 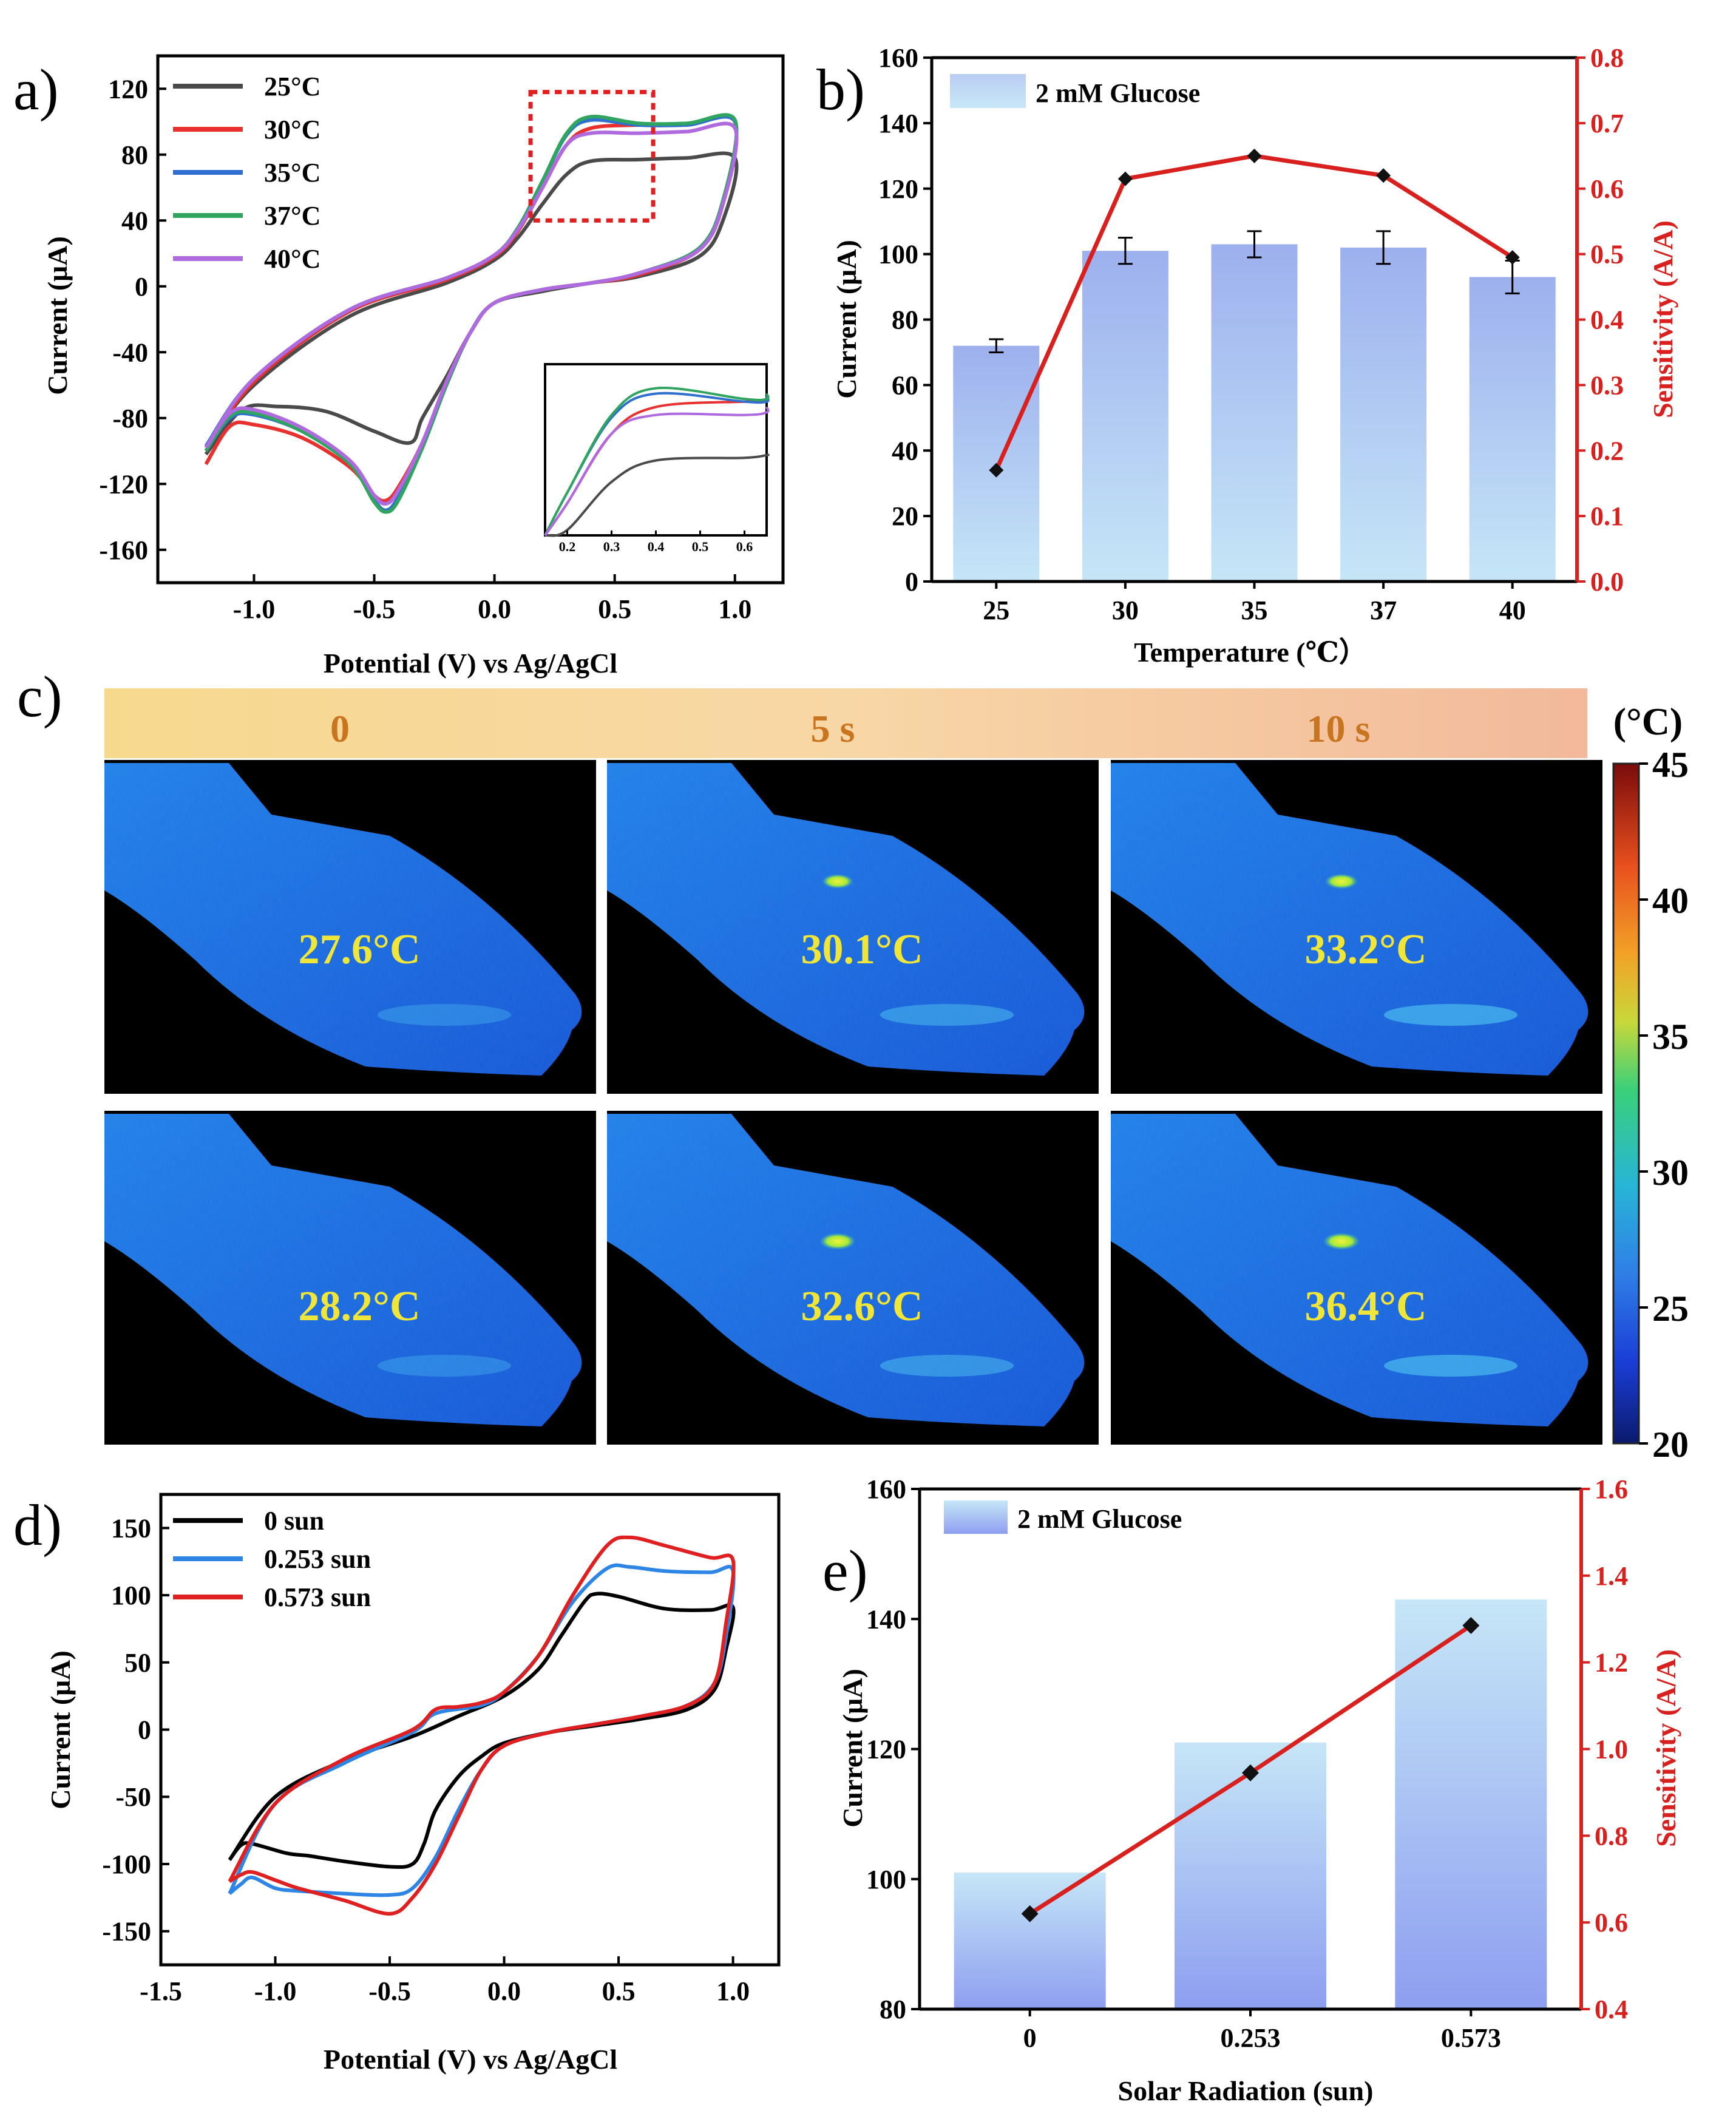 What do you see at coordinates (905, 320) in the screenshot?
I see `panel-b-y-tick-label: 80` at bounding box center [905, 320].